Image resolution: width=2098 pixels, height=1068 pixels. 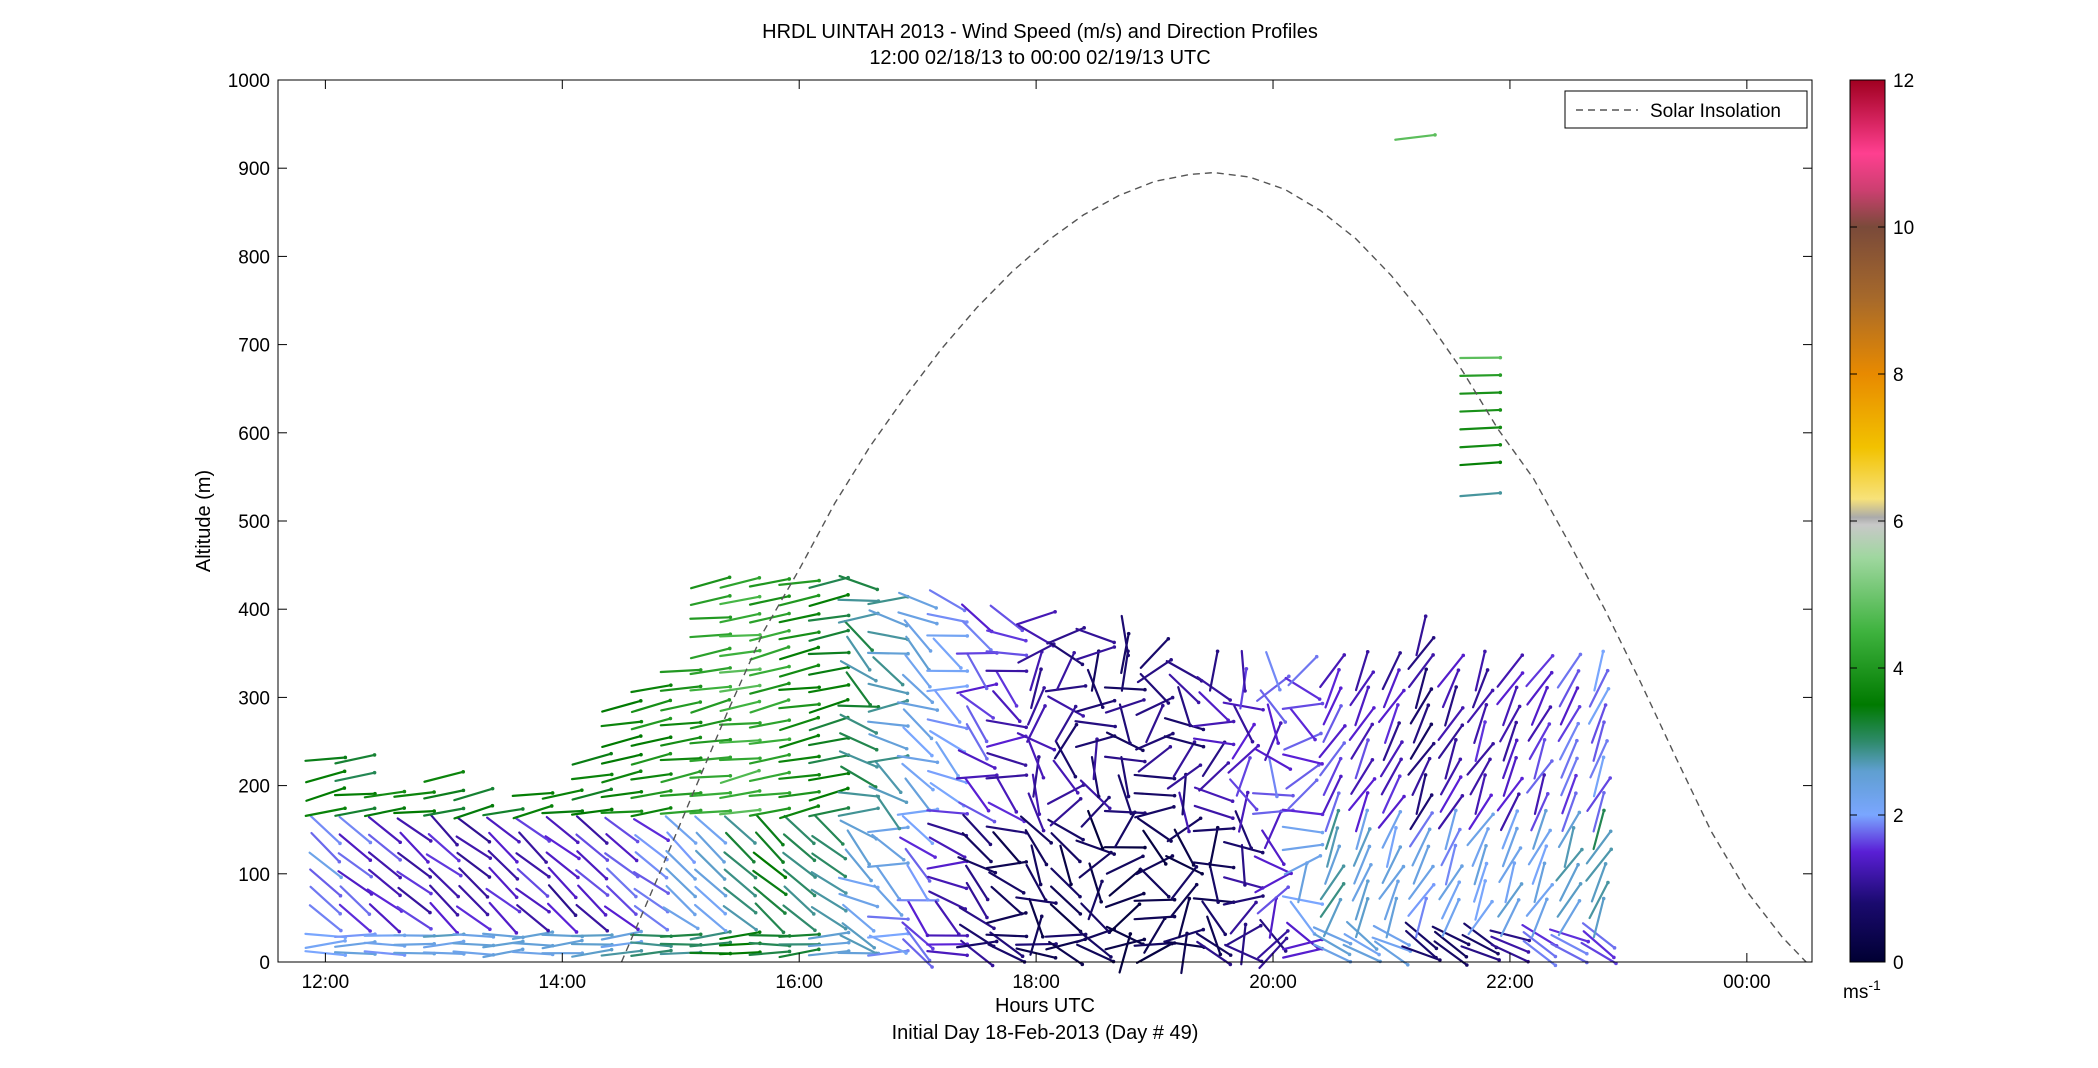 I want to click on colorbar-tick-label: 6, so click(x=1898, y=522).